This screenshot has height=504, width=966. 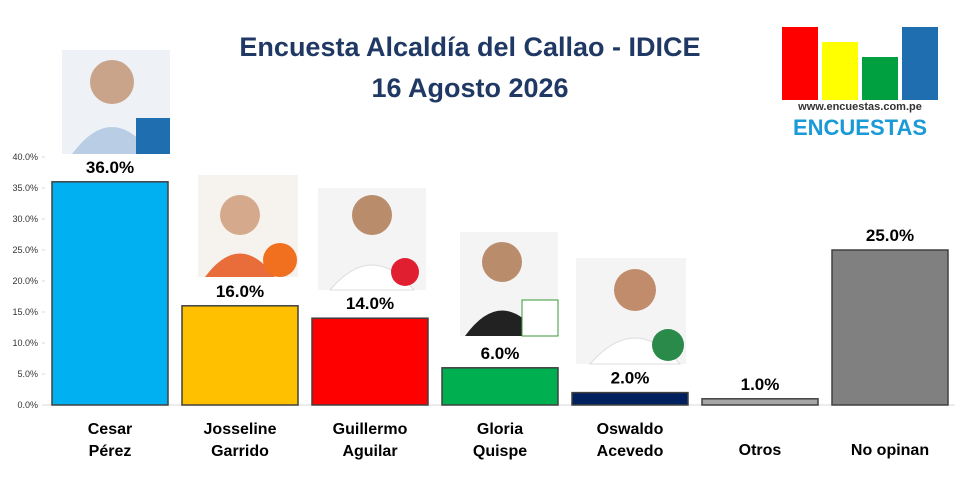 What do you see at coordinates (27, 374) in the screenshot?
I see `y-tick-label: 5.0%` at bounding box center [27, 374].